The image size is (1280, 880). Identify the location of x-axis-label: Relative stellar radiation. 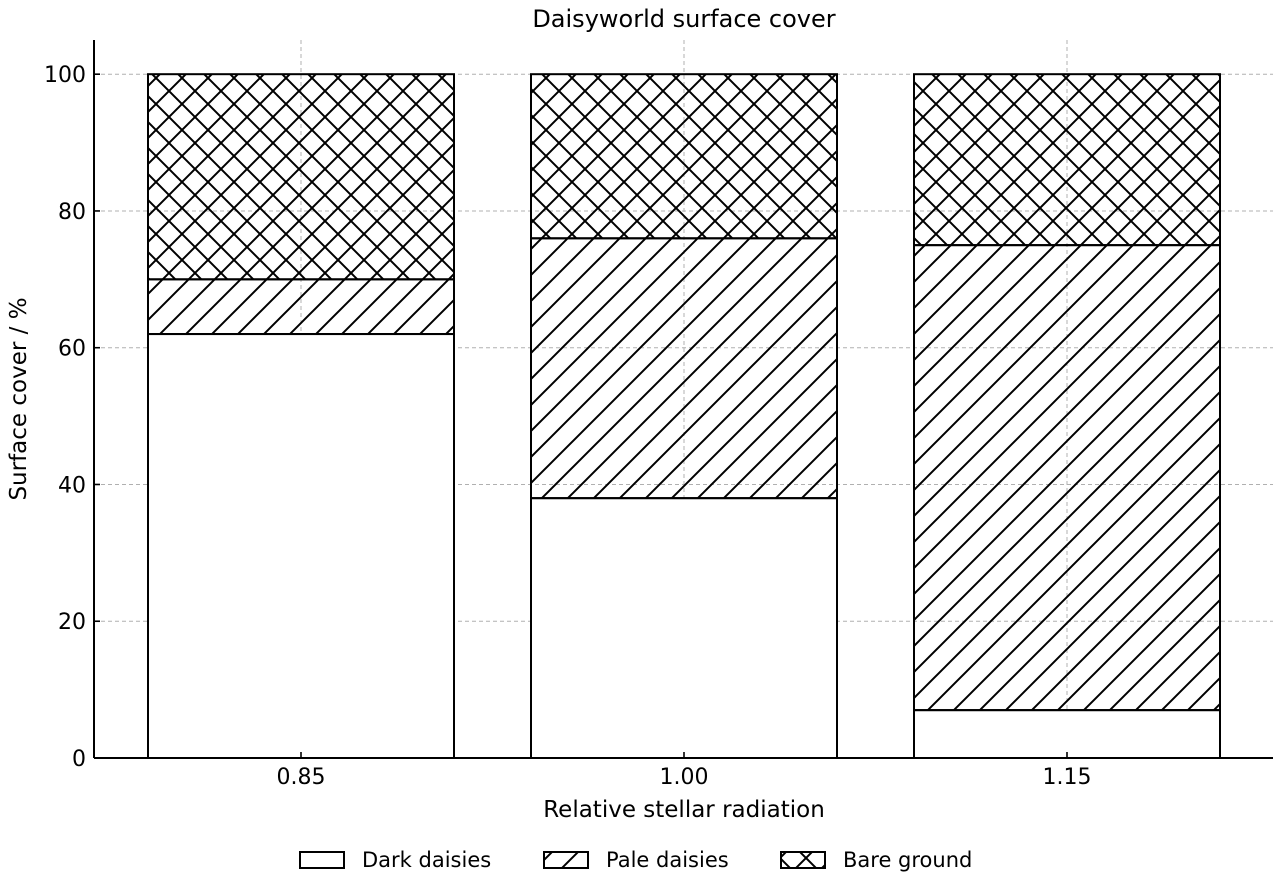
(684, 810).